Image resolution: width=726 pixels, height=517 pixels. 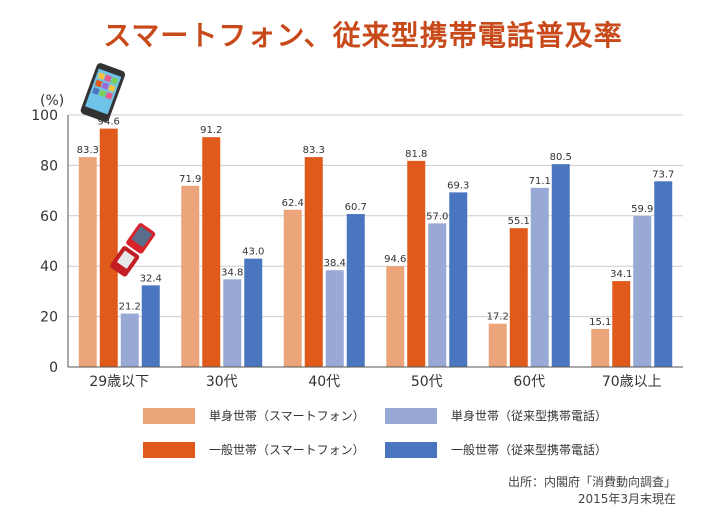 I want to click on y-tick-label: 60, so click(x=49, y=217).